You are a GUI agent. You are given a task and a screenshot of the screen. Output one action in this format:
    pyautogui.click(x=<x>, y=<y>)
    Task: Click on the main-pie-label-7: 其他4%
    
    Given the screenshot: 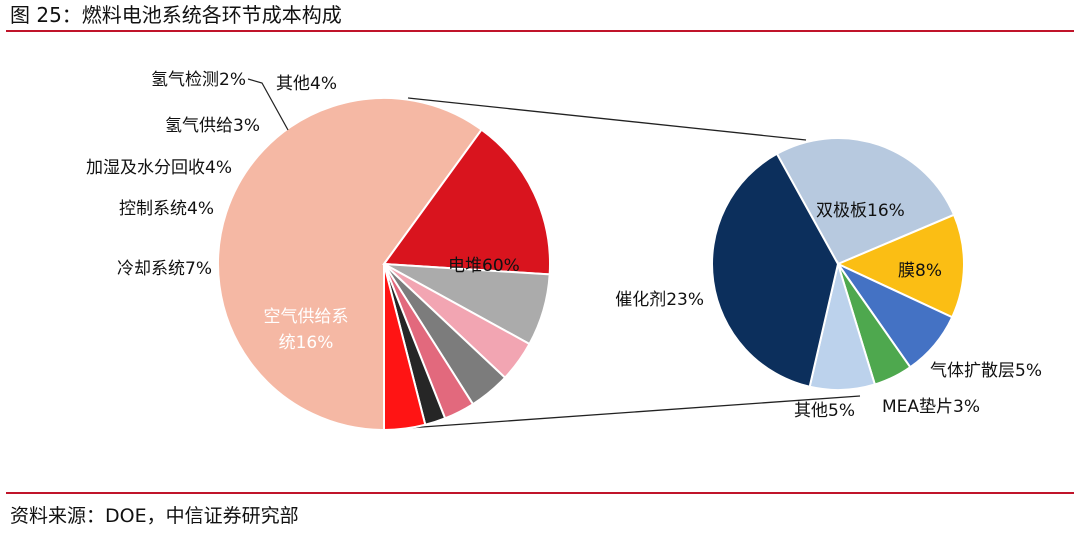 What is the action you would take?
    pyautogui.click(x=306, y=84)
    